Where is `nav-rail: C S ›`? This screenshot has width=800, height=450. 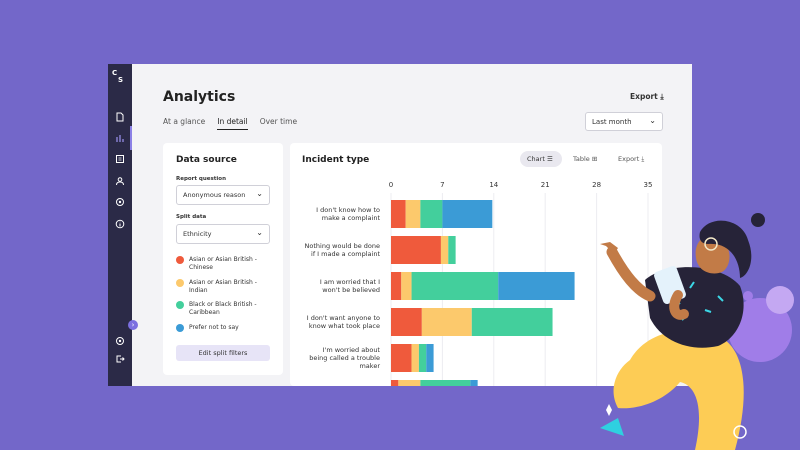 nav-rail: C S › is located at coordinates (123, 225).